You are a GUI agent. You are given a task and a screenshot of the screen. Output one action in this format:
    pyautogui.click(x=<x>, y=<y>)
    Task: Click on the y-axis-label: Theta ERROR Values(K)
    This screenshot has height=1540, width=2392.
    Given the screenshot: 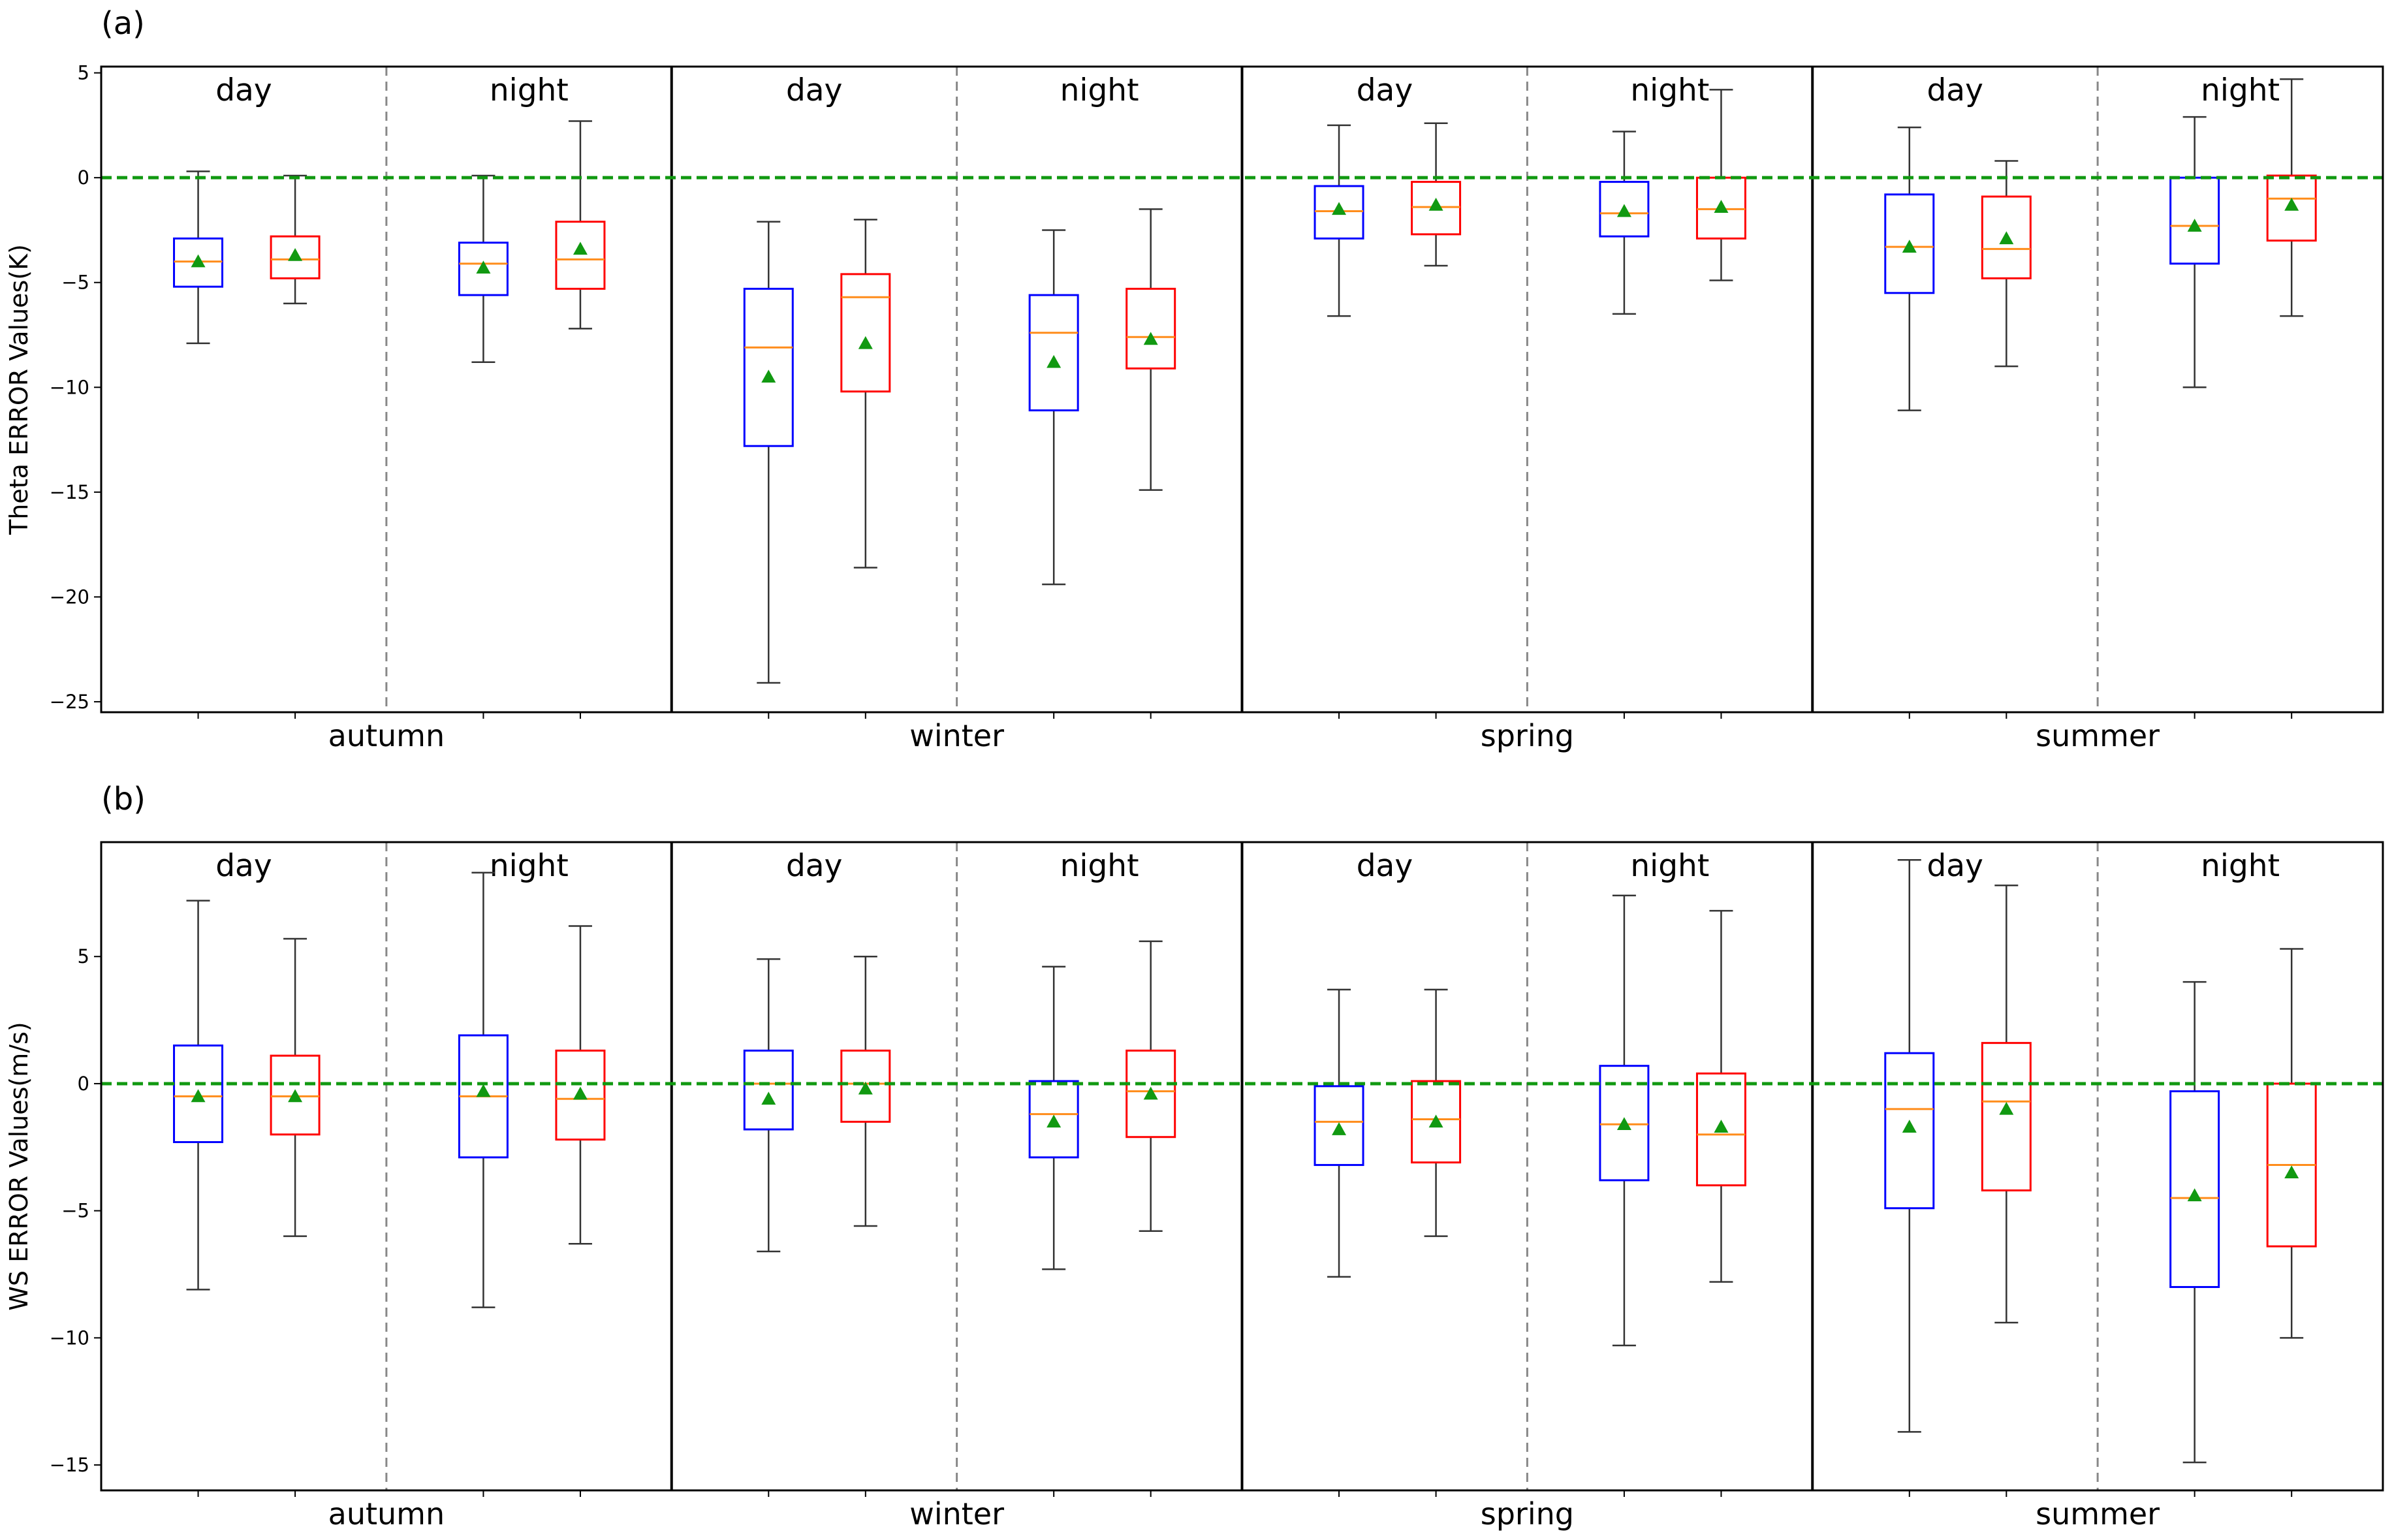 What is the action you would take?
    pyautogui.click(x=19, y=389)
    